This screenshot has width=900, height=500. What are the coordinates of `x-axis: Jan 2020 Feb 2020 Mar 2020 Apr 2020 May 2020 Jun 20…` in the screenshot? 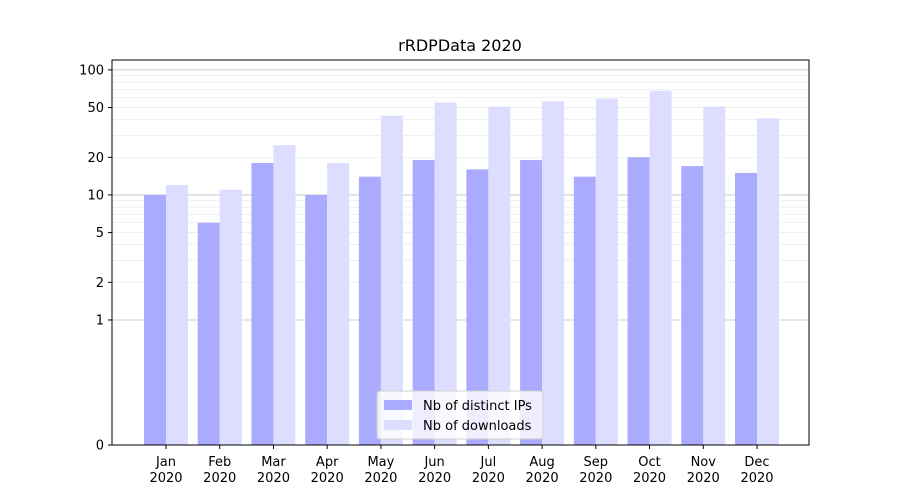 It's located at (461, 465).